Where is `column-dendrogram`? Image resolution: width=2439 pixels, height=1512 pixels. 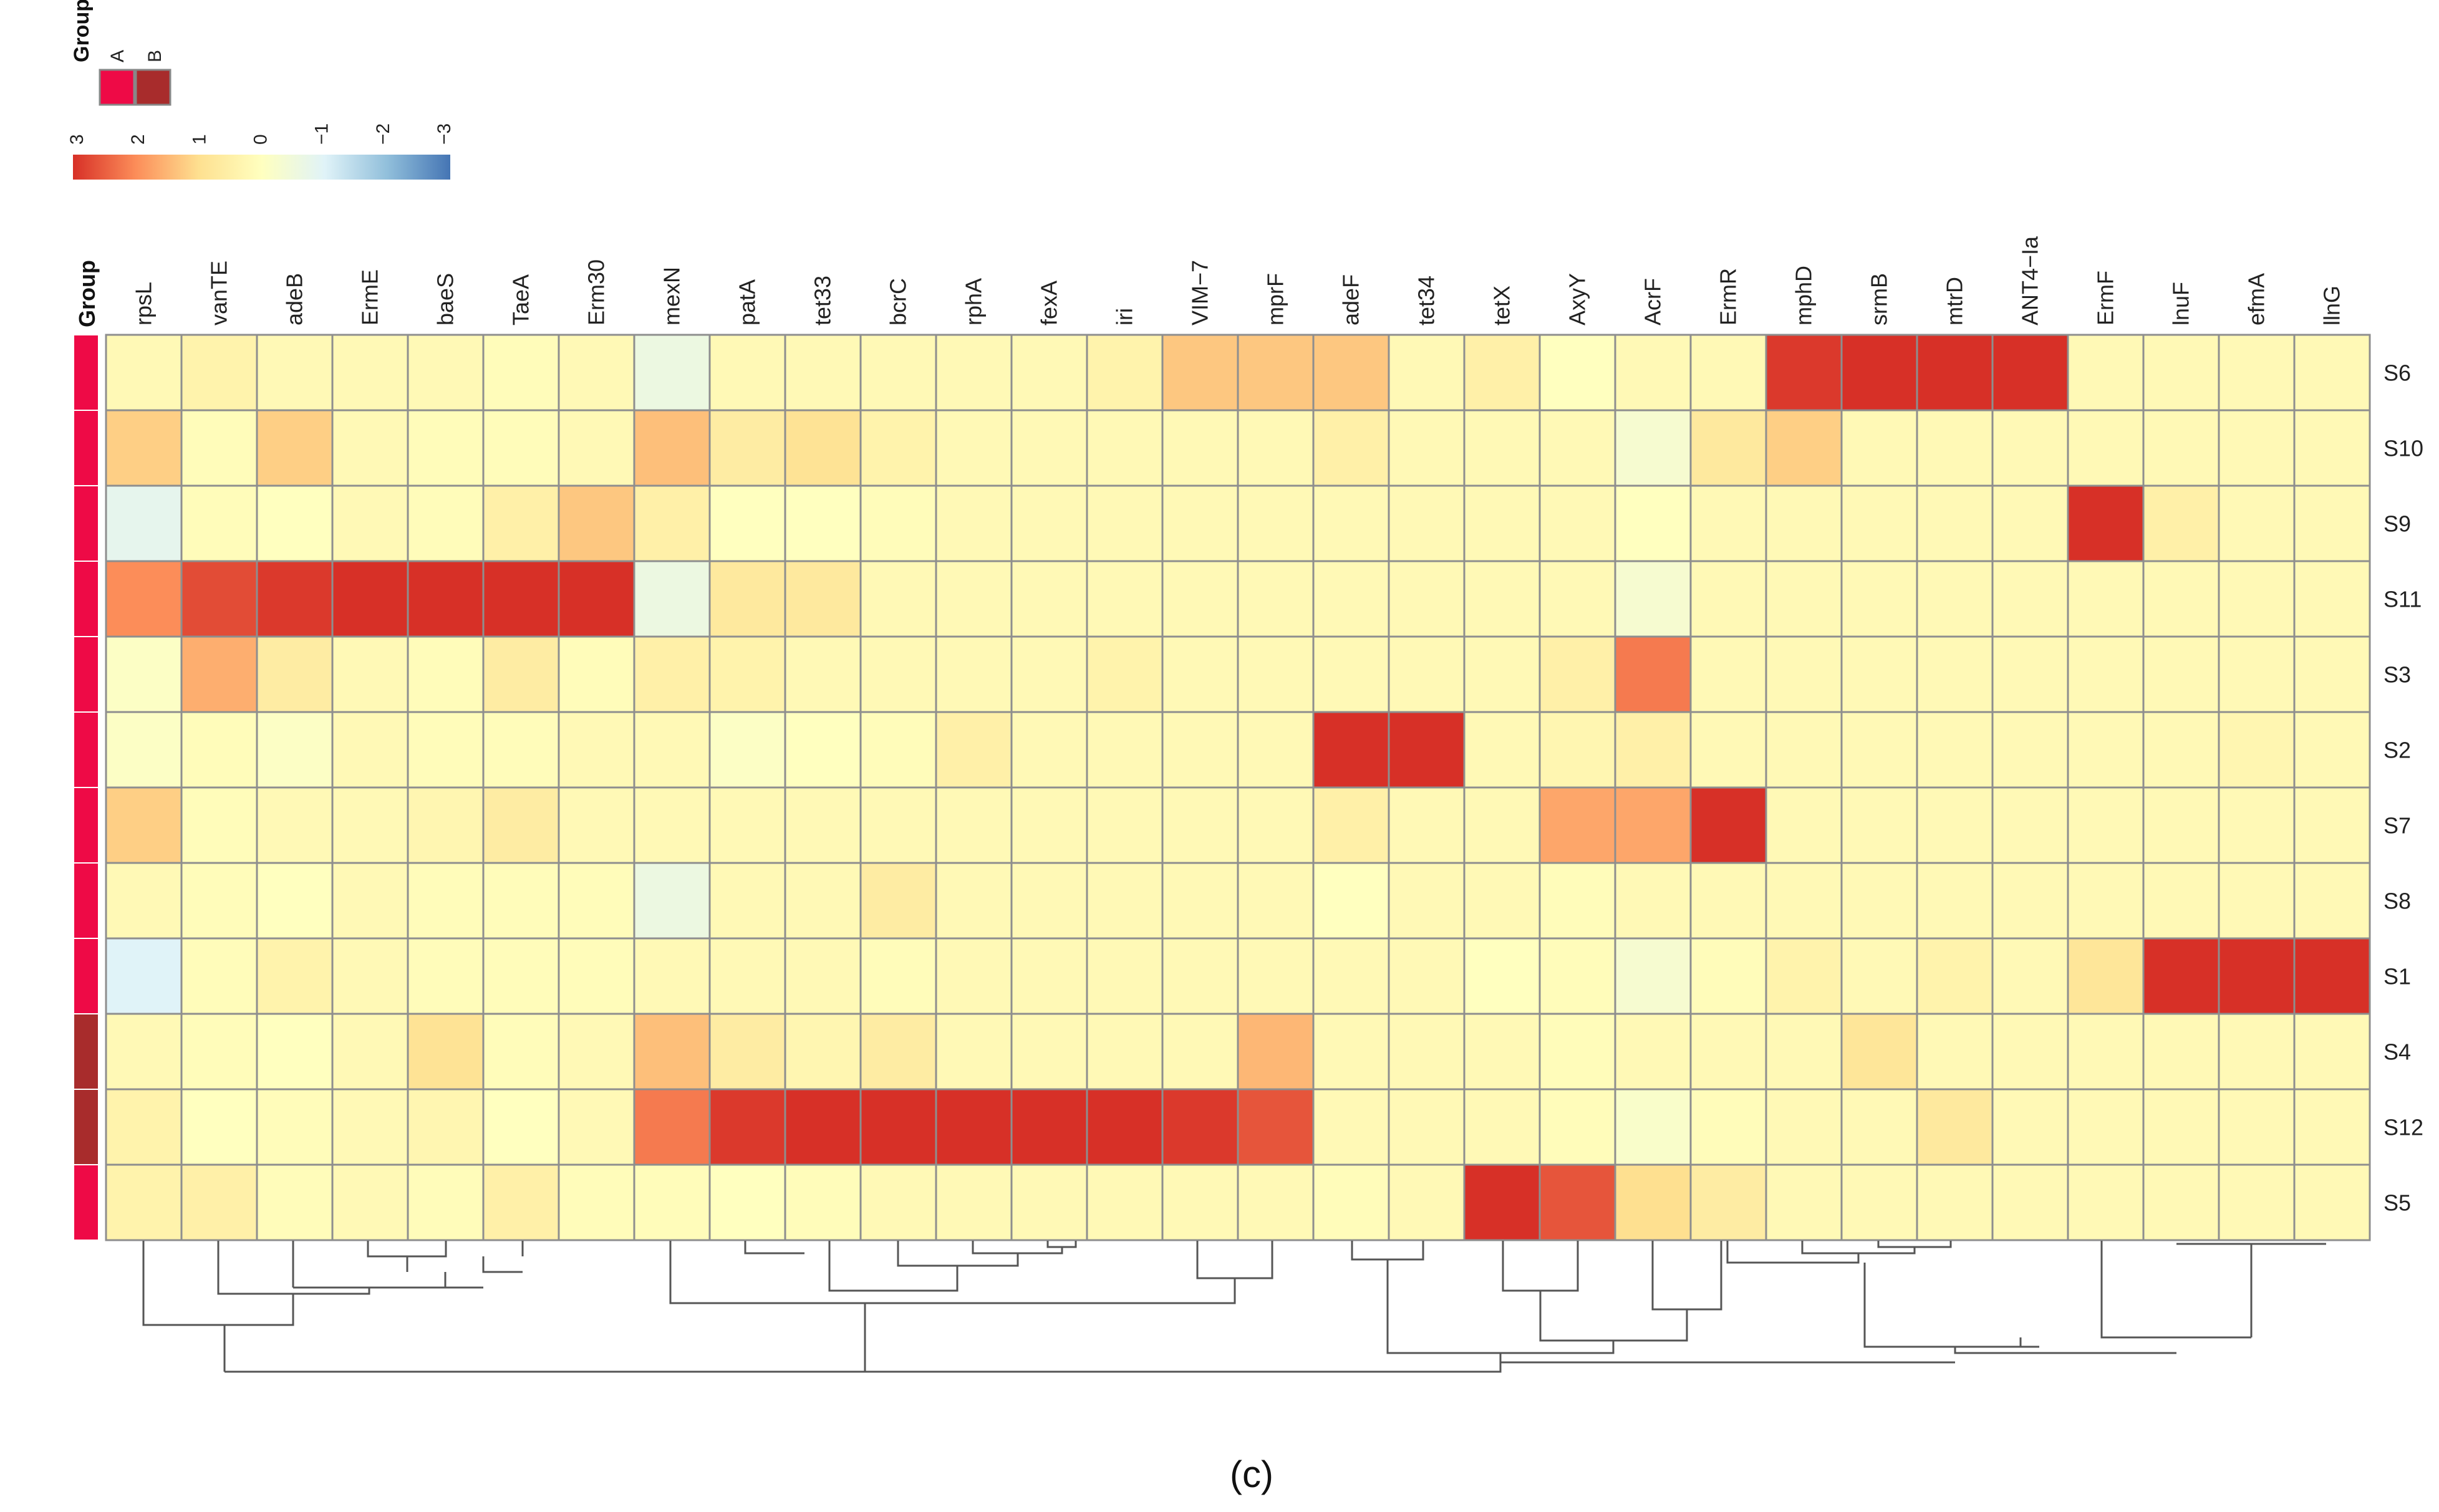 column-dendrogram is located at coordinates (1234, 1307).